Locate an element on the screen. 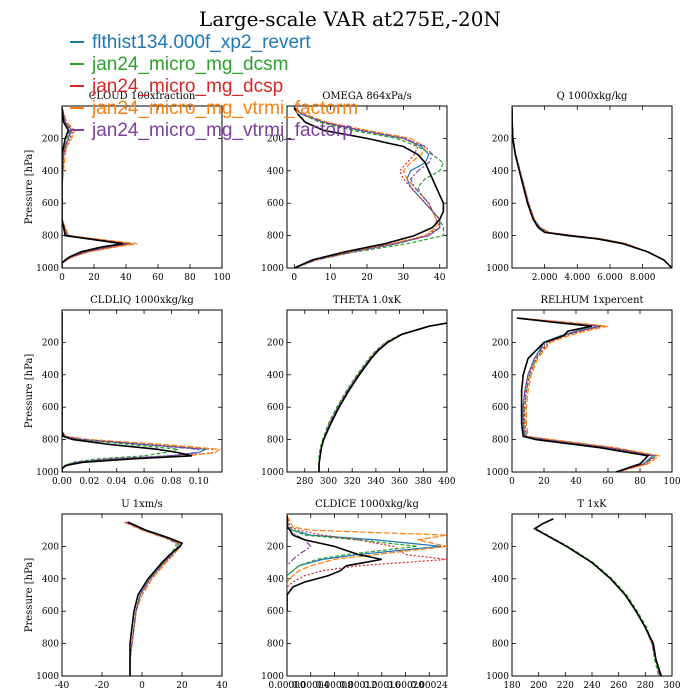 This screenshot has height=700, width=700. panel-title: T 1xK is located at coordinates (592, 504).